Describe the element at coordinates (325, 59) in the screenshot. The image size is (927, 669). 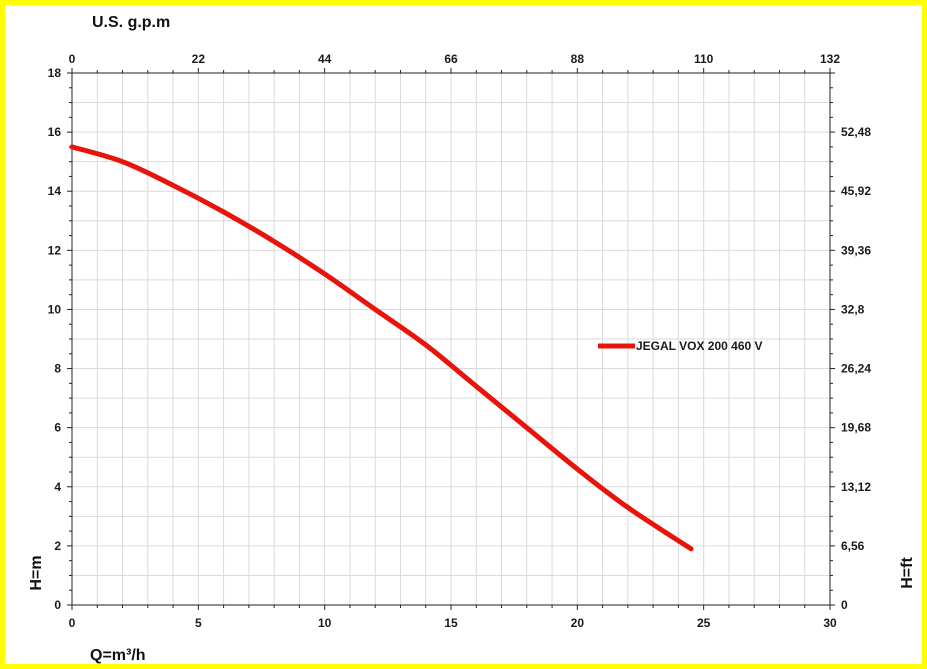
I see `top-tick-label: 44` at that location.